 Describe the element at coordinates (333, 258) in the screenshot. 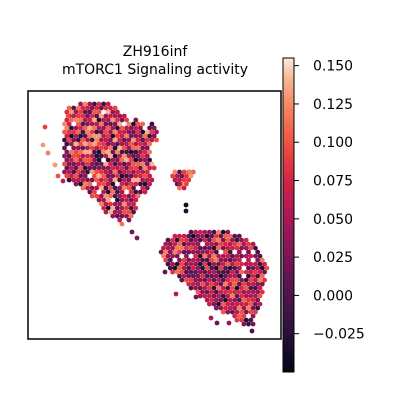

I see `colorbar-tick-label: 0.025` at that location.